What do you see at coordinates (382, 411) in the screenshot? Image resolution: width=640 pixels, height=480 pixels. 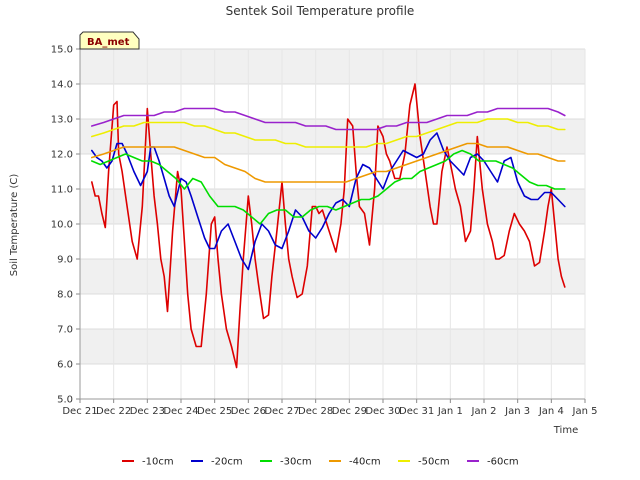 I see `x-tick-label: Dec 30` at bounding box center [382, 411].